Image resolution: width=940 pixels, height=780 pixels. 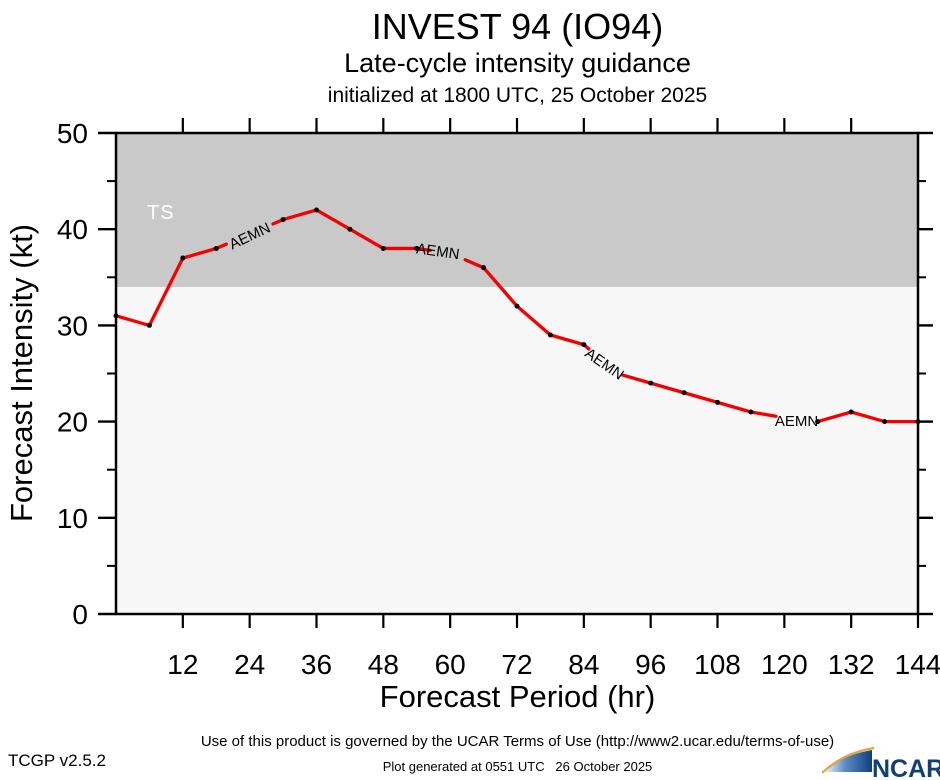 What do you see at coordinates (517, 63) in the screenshot?
I see `chart-subtitle: Late-cycle intensity guidance` at bounding box center [517, 63].